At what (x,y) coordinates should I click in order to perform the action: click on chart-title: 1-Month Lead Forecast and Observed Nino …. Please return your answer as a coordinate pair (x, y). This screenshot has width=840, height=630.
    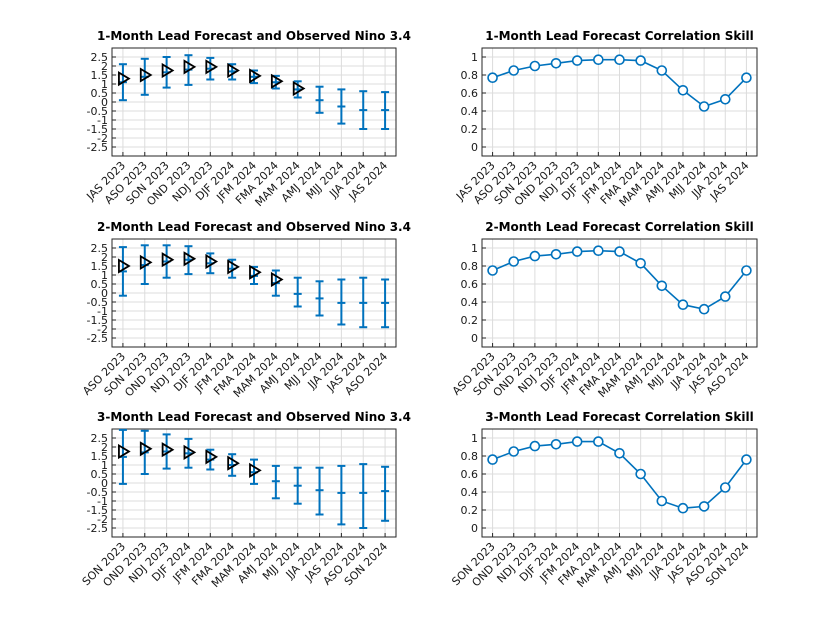
    Looking at the image, I should click on (254, 36).